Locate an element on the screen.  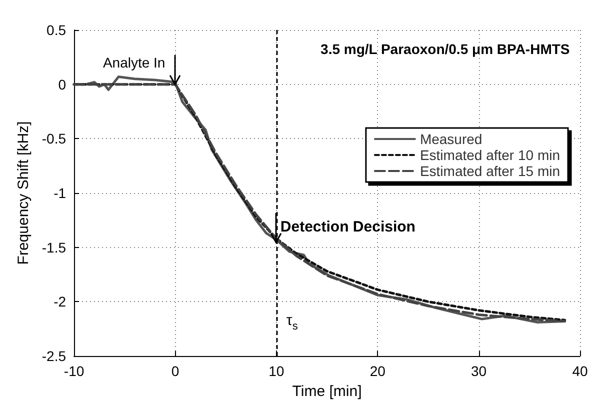
y-tick-label: -0.5 is located at coordinates (54, 138).